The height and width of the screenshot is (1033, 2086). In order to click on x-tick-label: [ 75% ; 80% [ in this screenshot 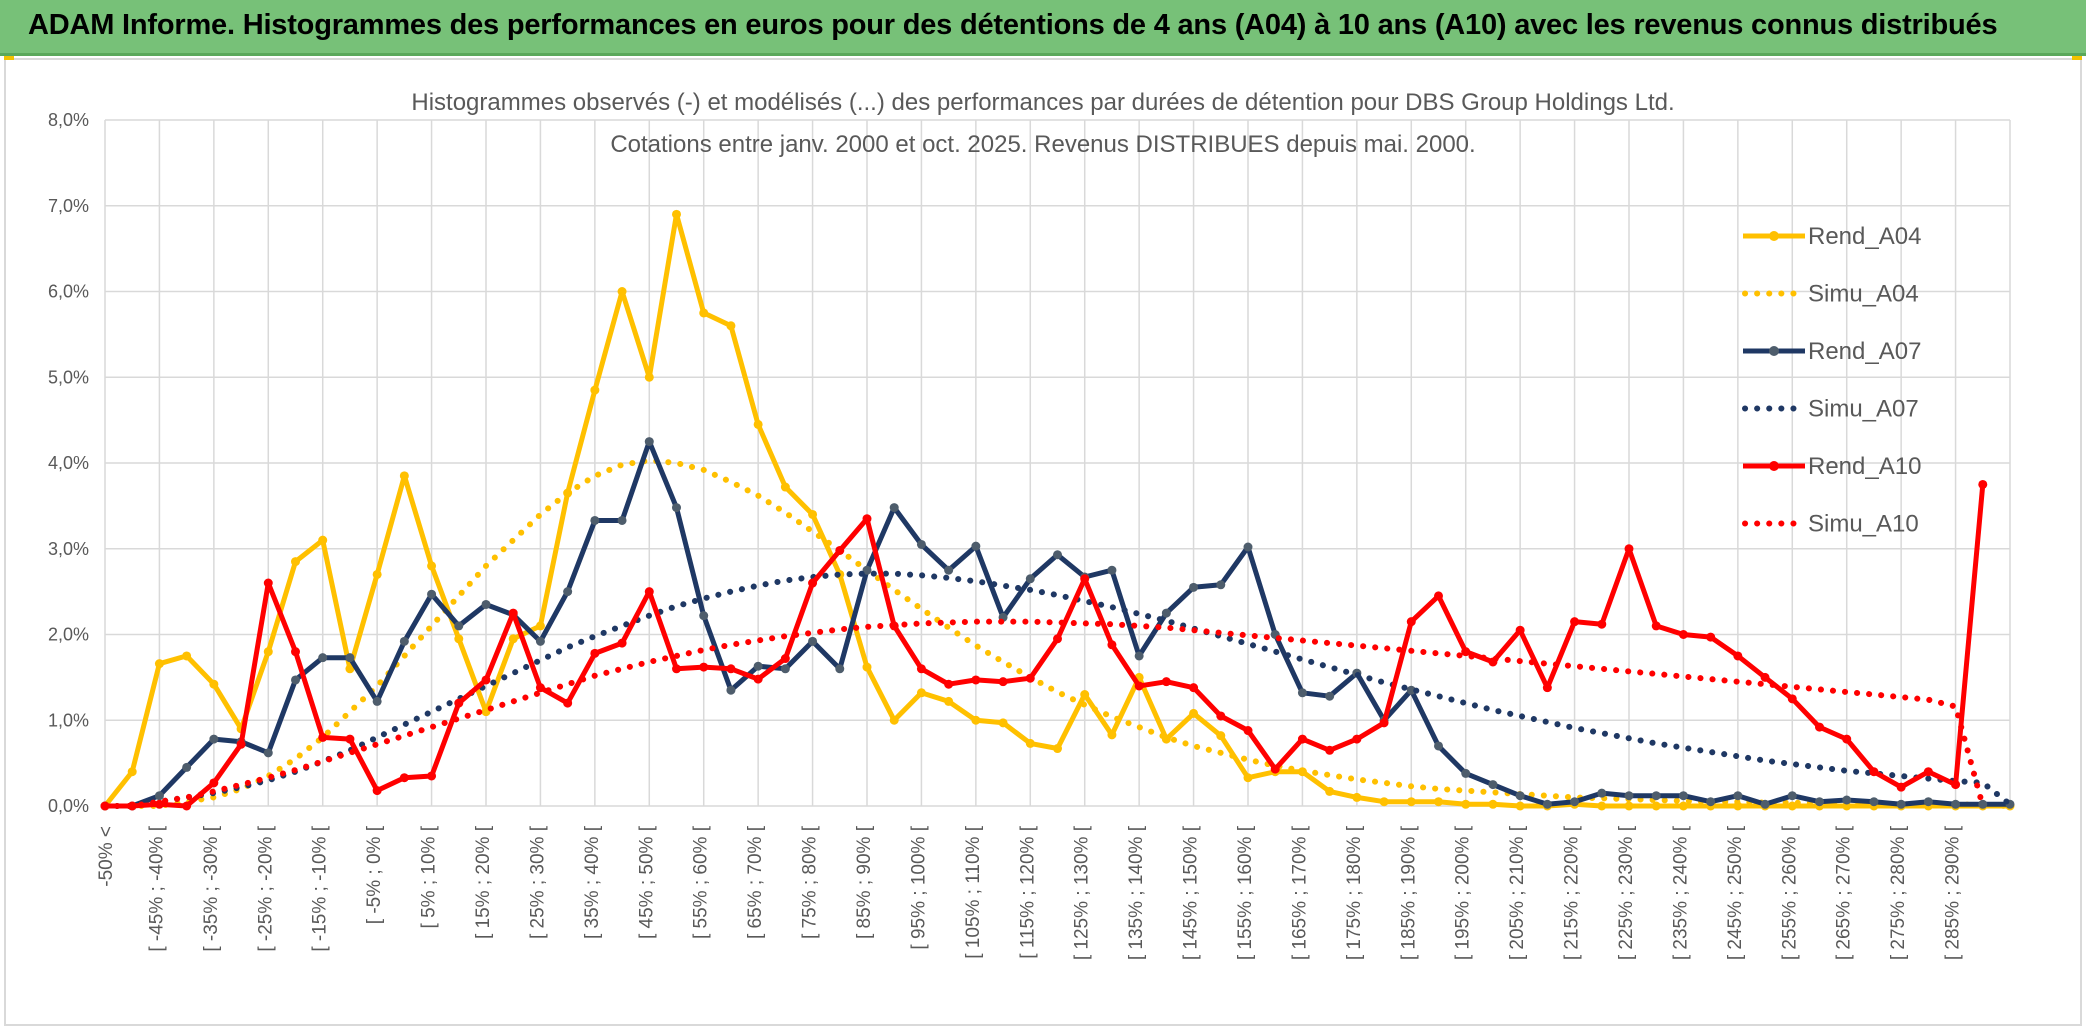, I will do `click(810, 882)`.